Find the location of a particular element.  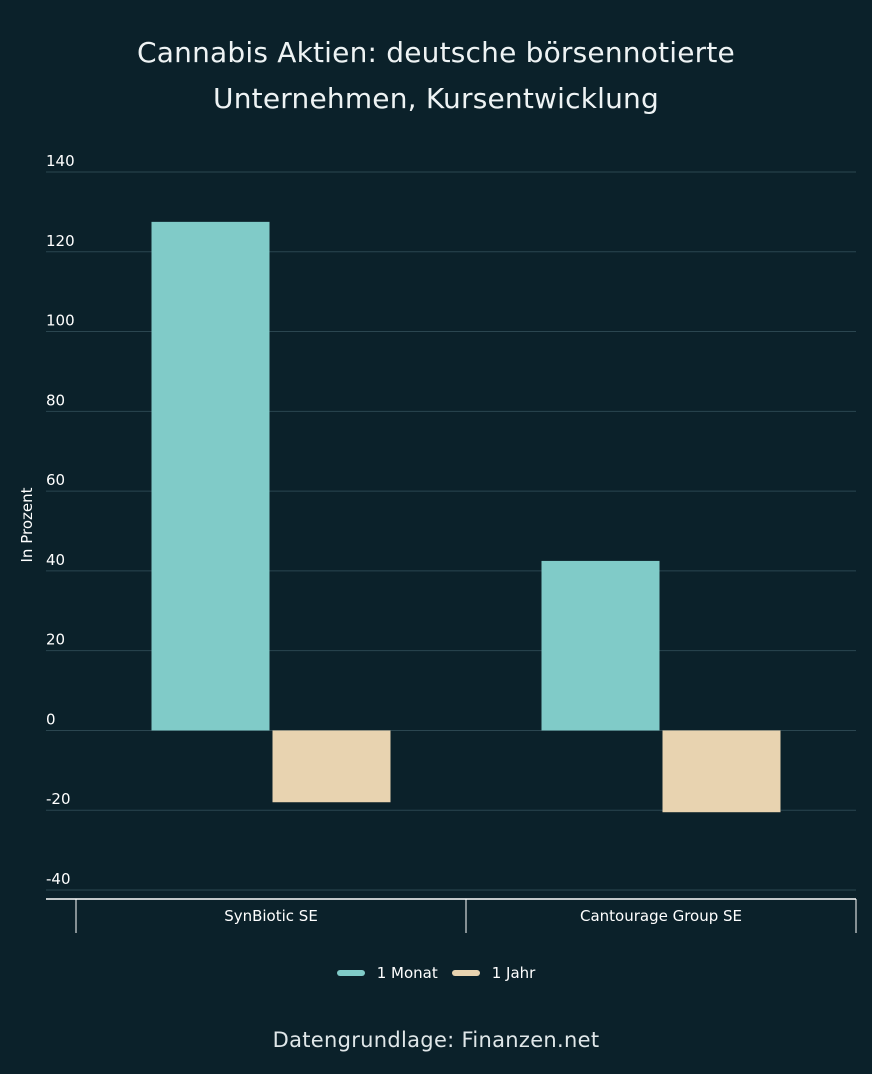

y-tick-label: 60 is located at coordinates (55, 480).